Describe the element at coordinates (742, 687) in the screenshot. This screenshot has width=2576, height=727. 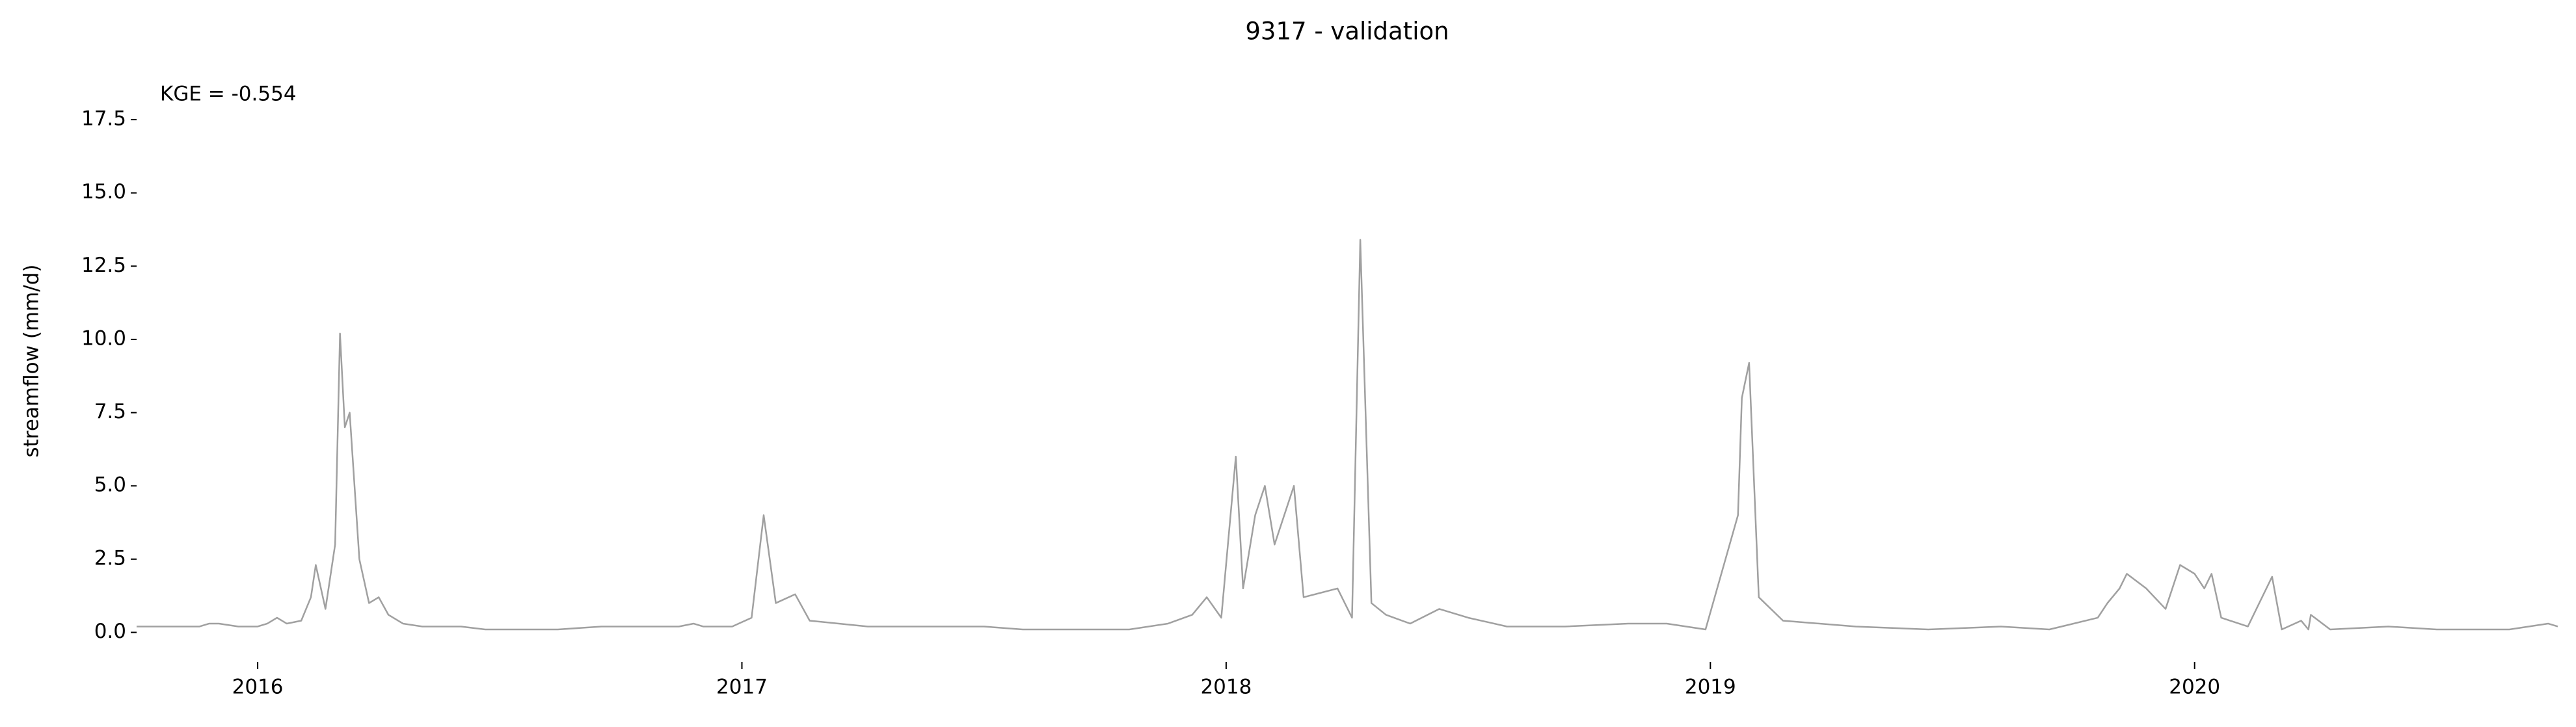
I see `x-tick-label: 2017` at that location.